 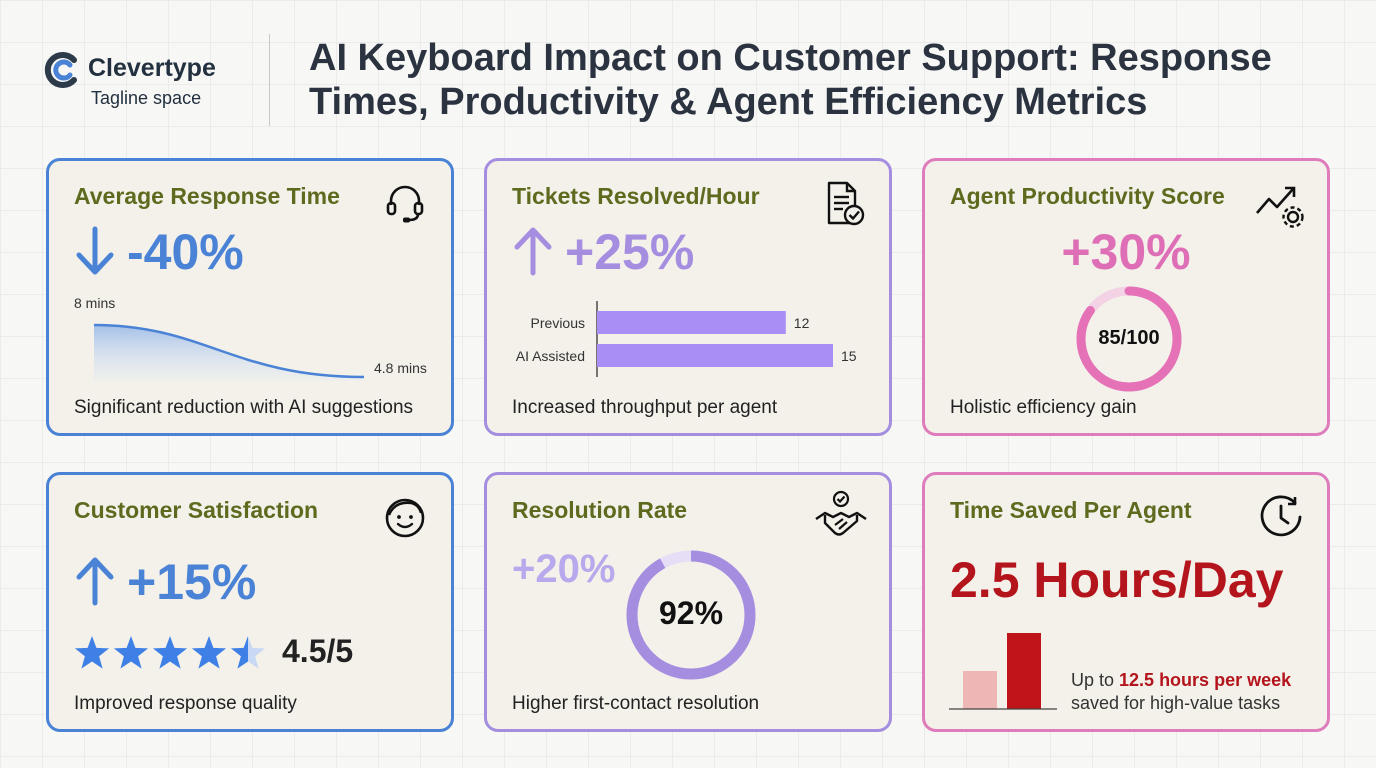 What do you see at coordinates (1043, 407) in the screenshot?
I see `card-footer: Holistic efficiency gain` at bounding box center [1043, 407].